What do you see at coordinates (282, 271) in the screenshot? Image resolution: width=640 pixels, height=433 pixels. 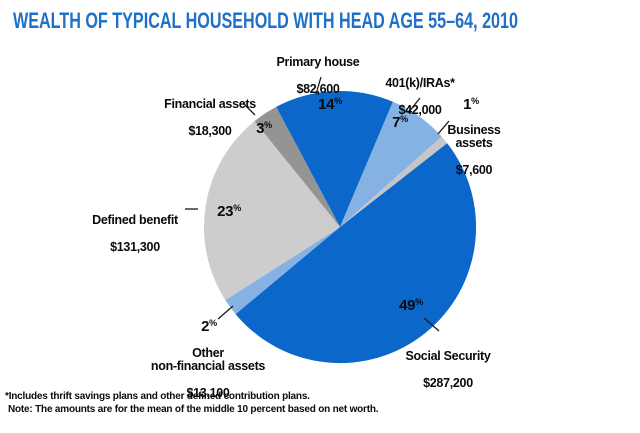 I see `pie-slice-other-non-financial-assets` at bounding box center [282, 271].